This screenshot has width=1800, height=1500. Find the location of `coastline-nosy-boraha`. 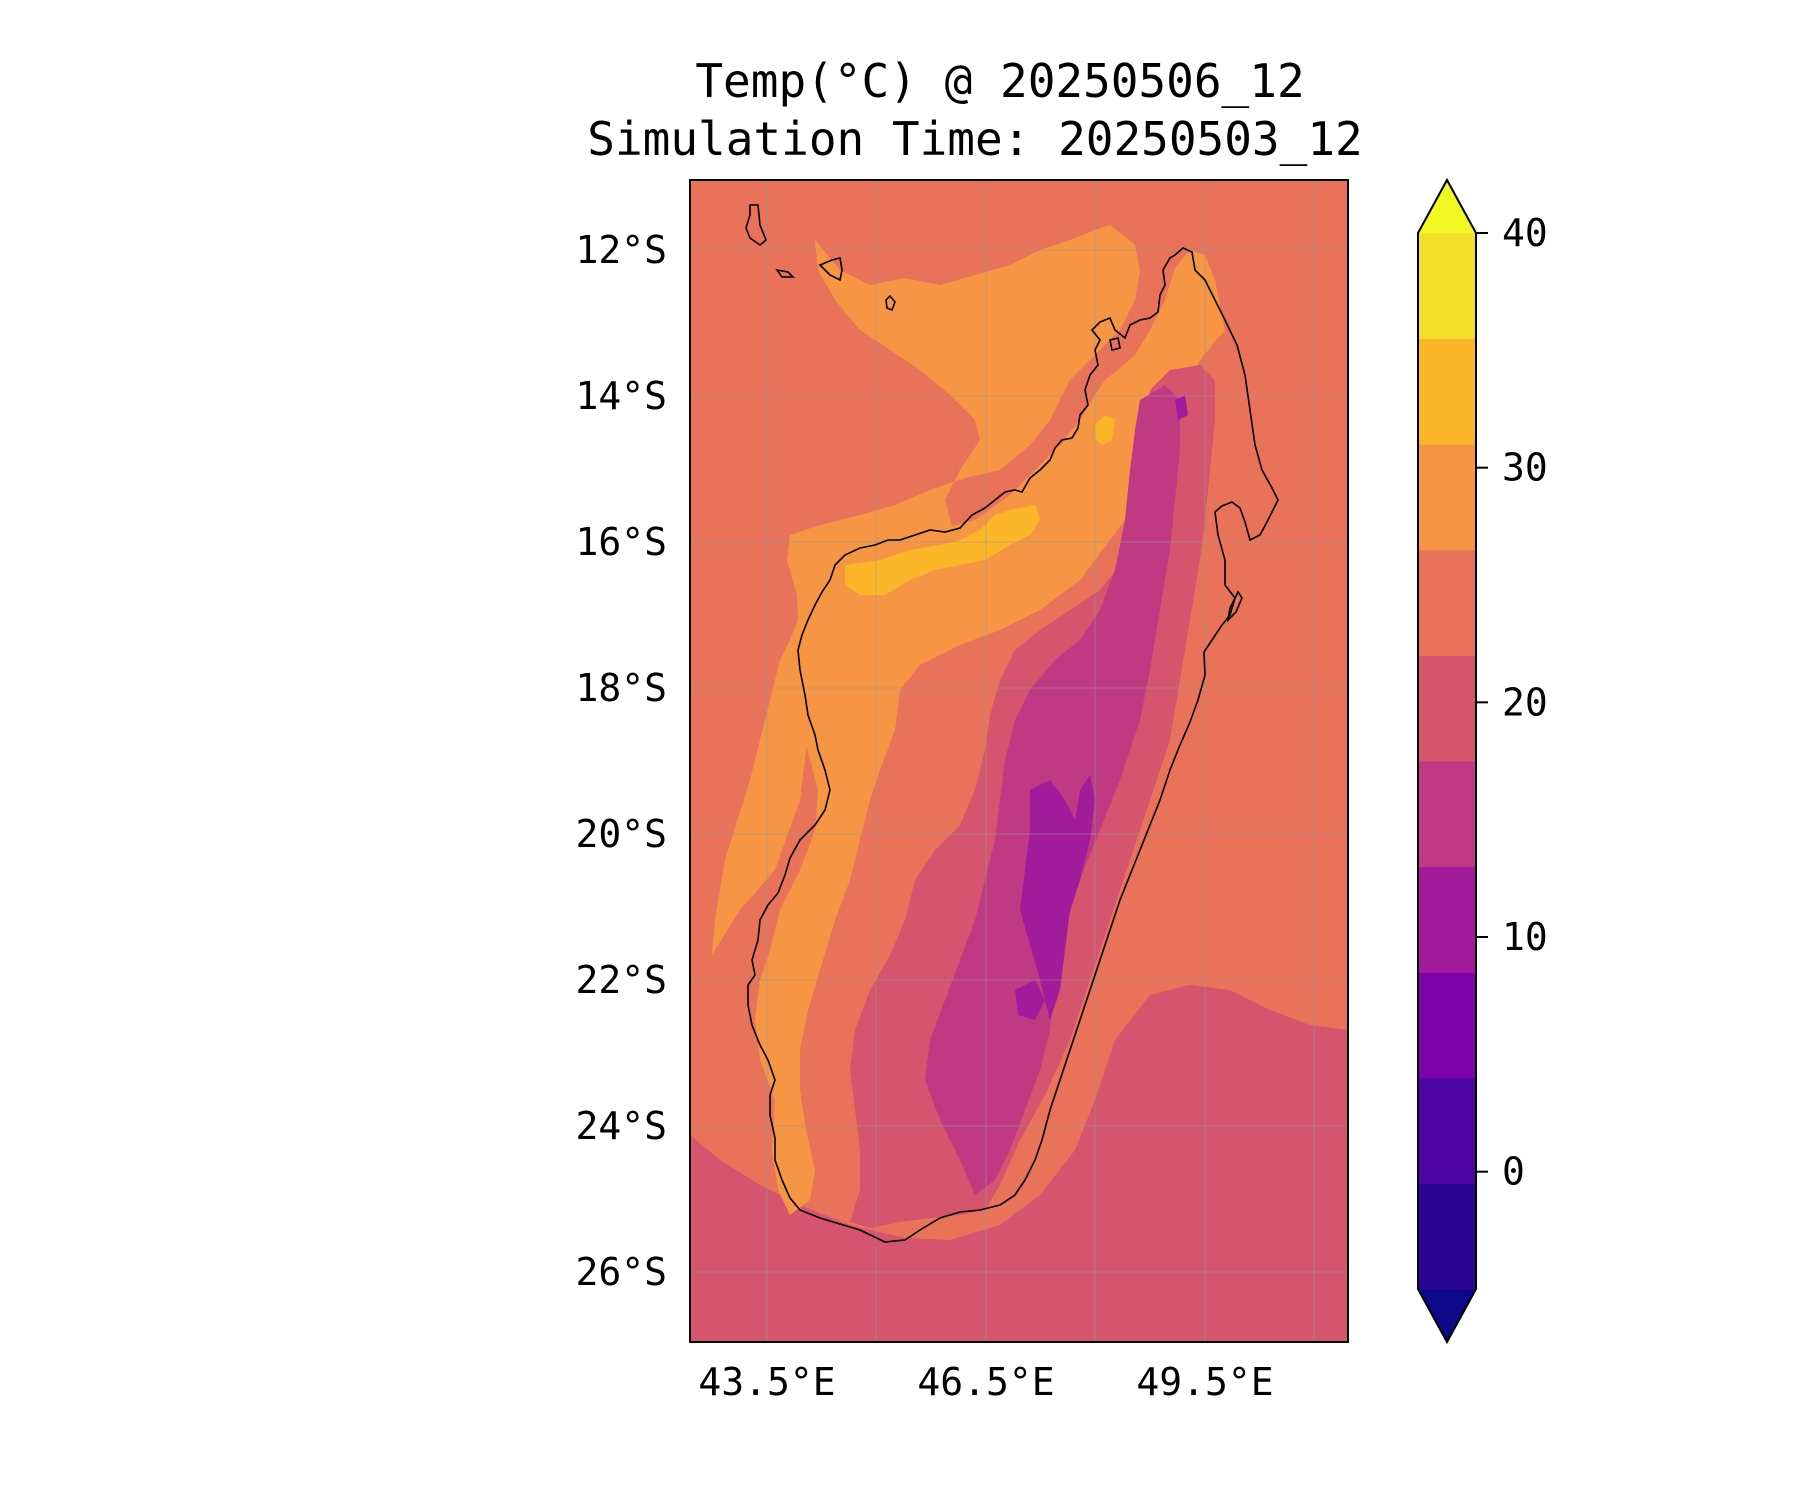

coastline-nosy-boraha is located at coordinates (1234, 606).